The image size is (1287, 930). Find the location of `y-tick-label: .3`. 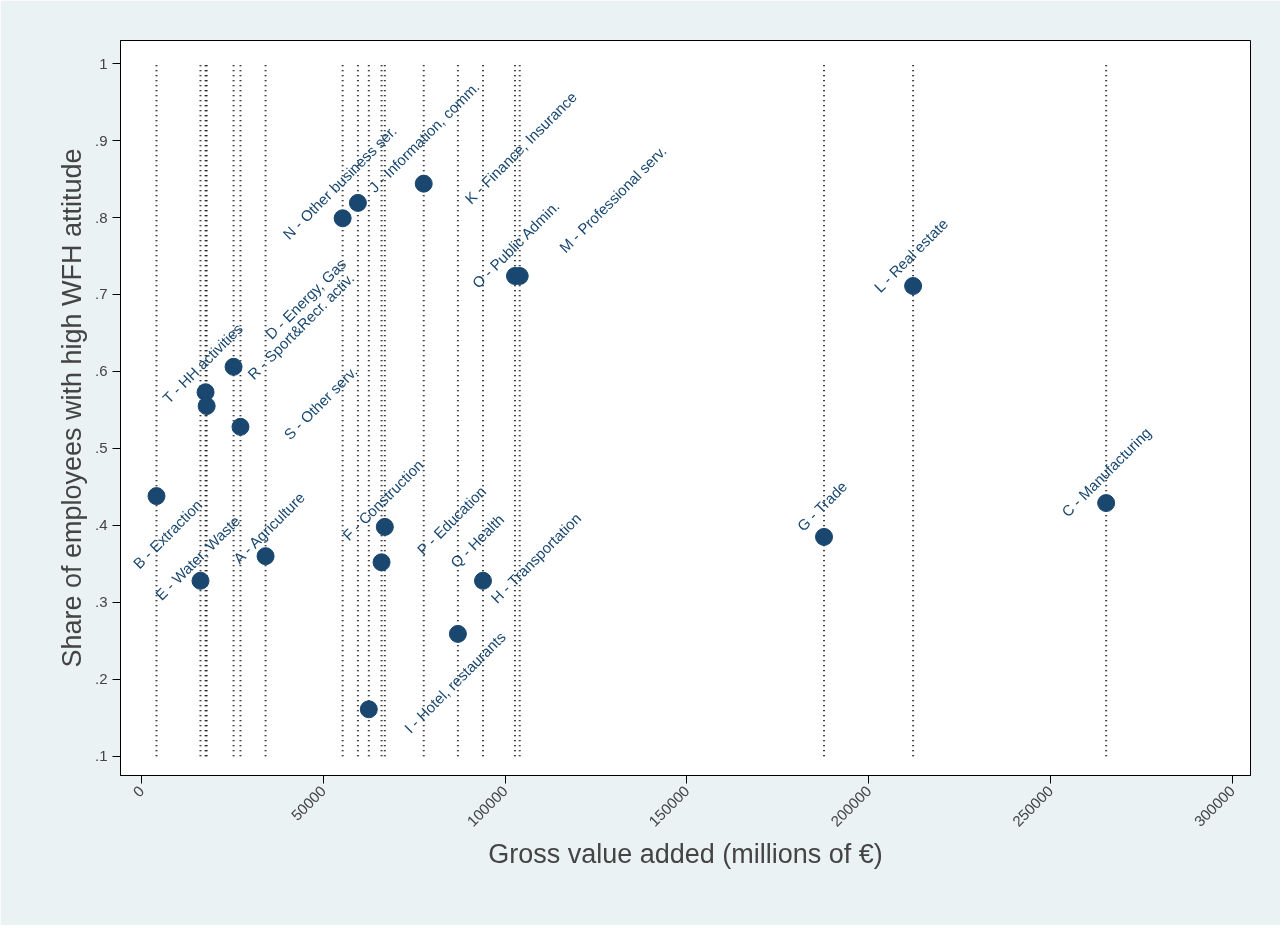

y-tick-label: .3 is located at coordinates (101, 602).